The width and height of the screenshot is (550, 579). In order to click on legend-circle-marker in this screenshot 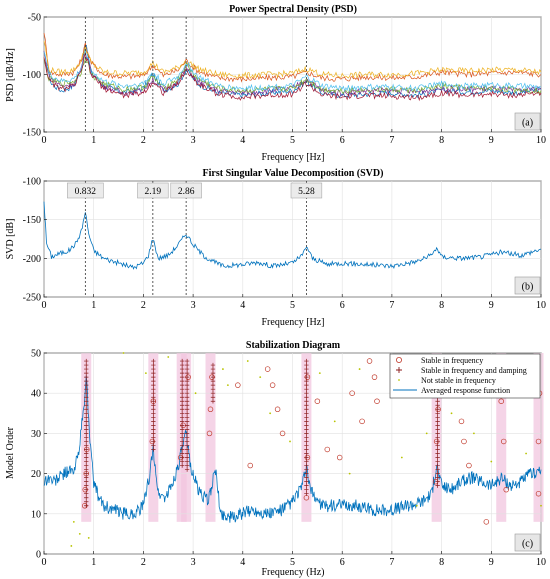, I will do `click(398, 359)`.